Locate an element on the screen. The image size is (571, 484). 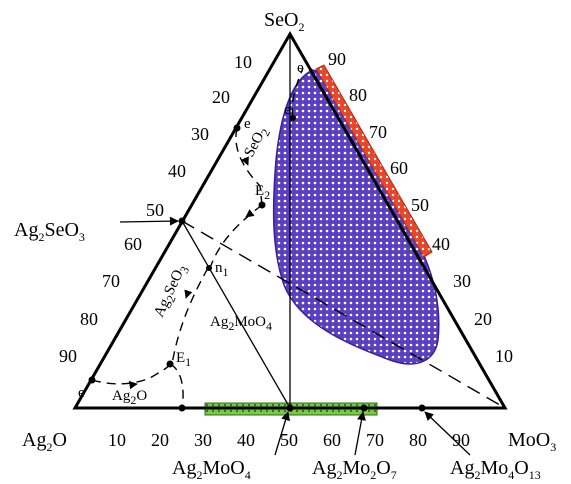
right-tick-80: 80 is located at coordinates (358, 95).